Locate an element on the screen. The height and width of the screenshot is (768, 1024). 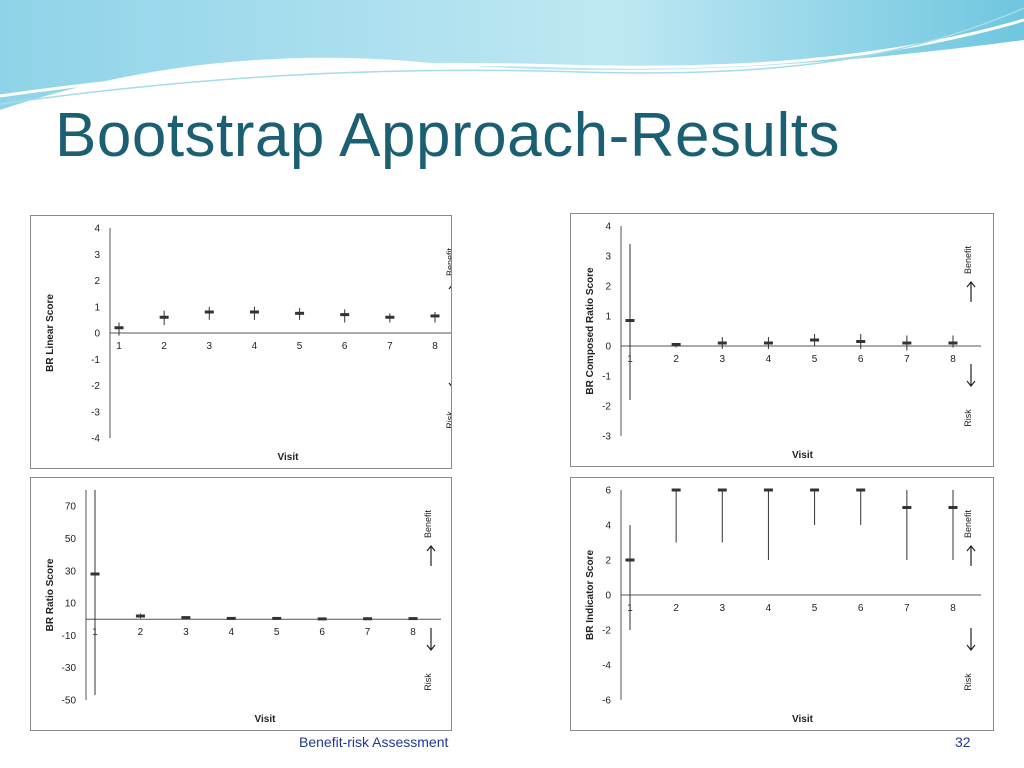
header-wave-decoration is located at coordinates (512, 55).